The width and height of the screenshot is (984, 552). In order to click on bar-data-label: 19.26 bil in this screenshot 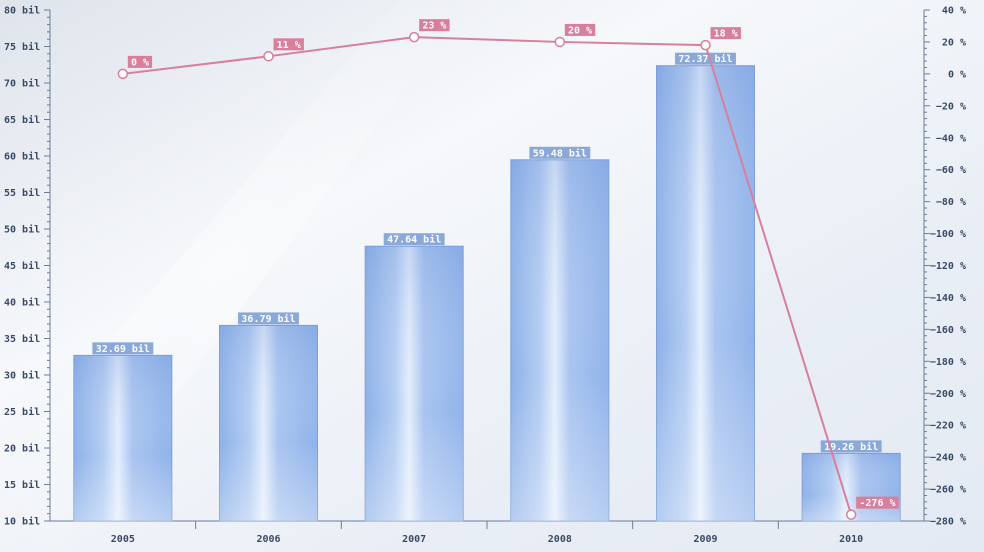, I will do `click(851, 447)`.